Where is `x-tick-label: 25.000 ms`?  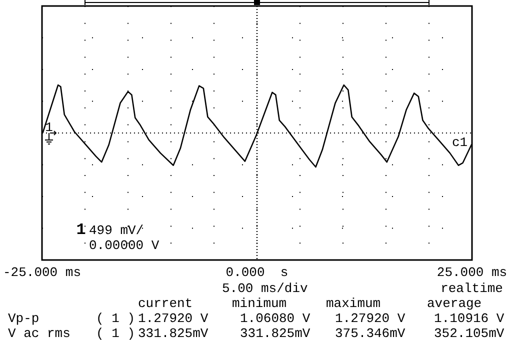
x-tick-label: 25.000 ms is located at coordinates (472, 272).